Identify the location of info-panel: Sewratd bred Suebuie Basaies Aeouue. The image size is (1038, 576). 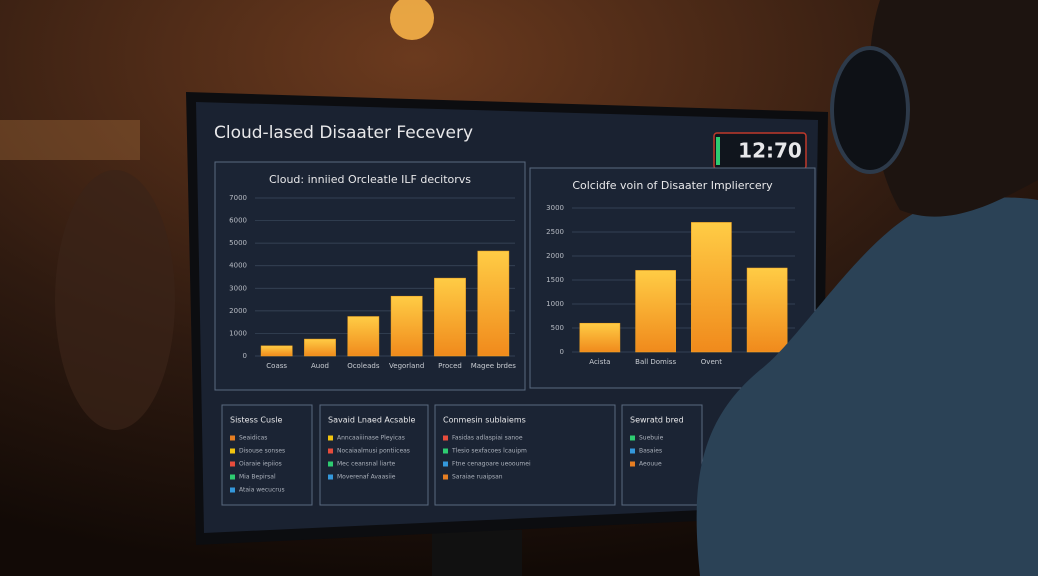
(662, 455).